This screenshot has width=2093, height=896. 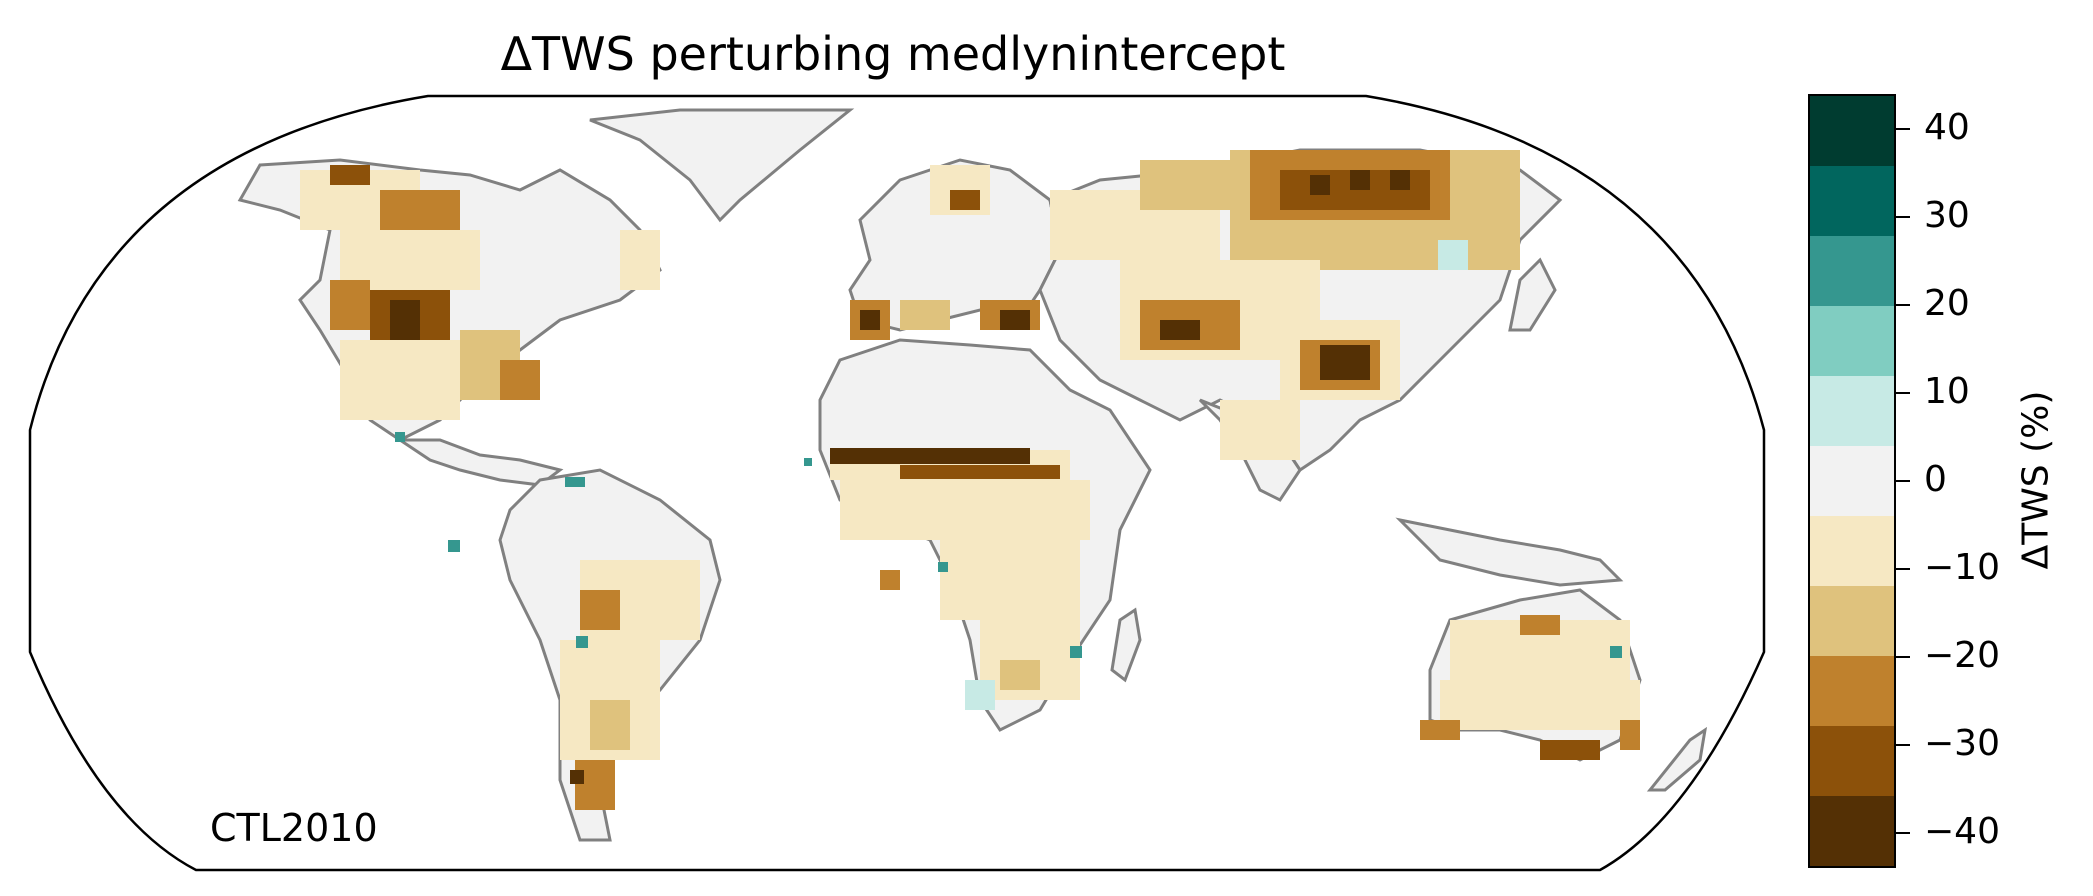 What do you see at coordinates (1947, 391) in the screenshot?
I see `colorbar-tick-label: 10` at bounding box center [1947, 391].